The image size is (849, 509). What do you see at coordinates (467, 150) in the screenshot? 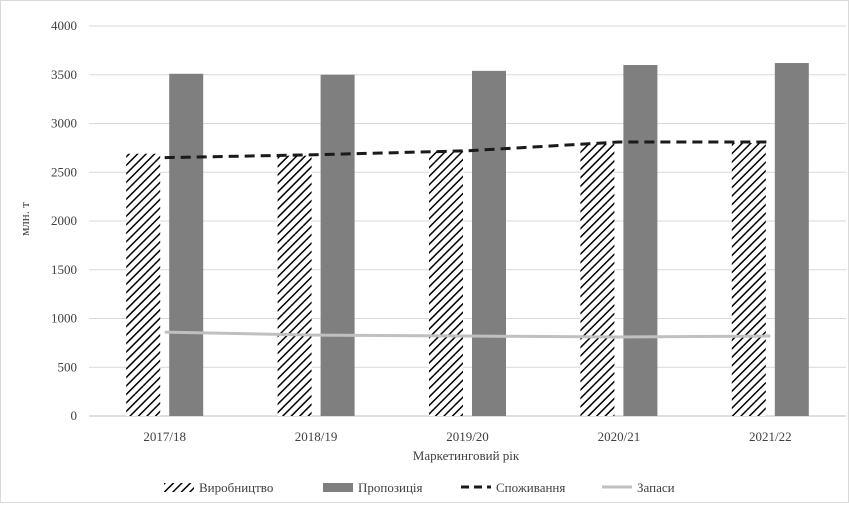
I see `line-Споживання` at bounding box center [467, 150].